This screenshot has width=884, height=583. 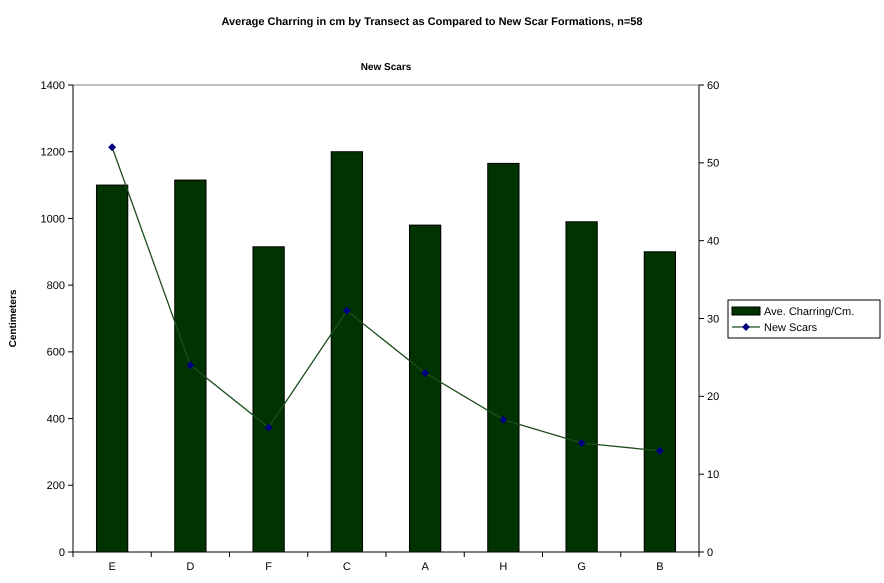 What do you see at coordinates (710, 552) in the screenshot?
I see `y2-tick-label: 0` at bounding box center [710, 552].